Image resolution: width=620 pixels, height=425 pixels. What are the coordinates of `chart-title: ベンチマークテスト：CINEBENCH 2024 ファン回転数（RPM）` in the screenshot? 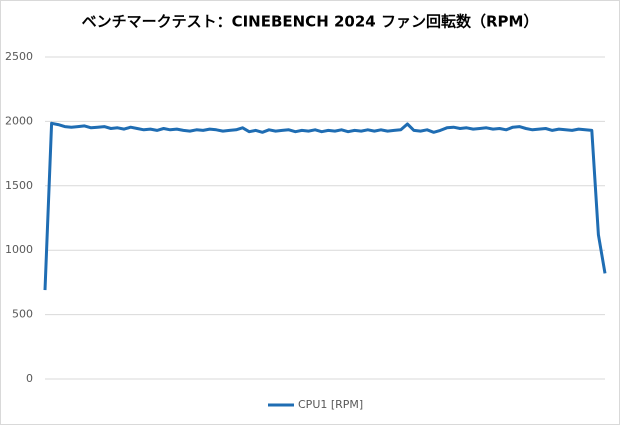 It's located at (310, 22).